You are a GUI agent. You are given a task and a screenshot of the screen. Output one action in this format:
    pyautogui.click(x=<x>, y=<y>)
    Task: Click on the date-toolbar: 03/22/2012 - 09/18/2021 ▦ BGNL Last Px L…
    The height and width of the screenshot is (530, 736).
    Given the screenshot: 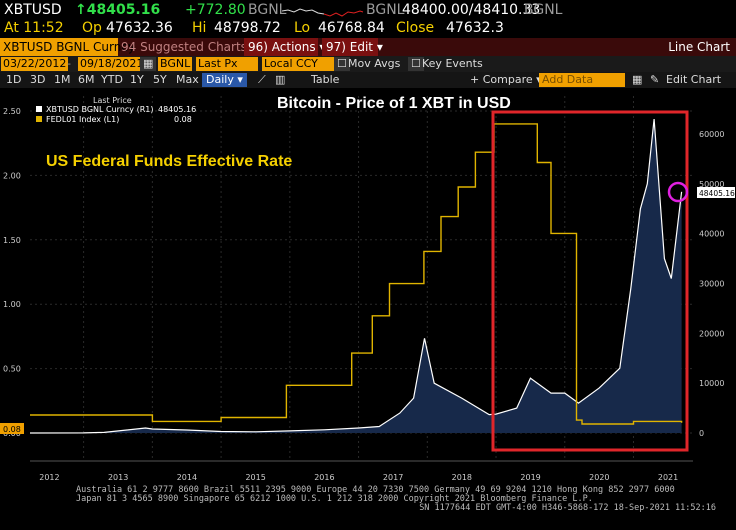 What is the action you would take?
    pyautogui.click(x=368, y=64)
    